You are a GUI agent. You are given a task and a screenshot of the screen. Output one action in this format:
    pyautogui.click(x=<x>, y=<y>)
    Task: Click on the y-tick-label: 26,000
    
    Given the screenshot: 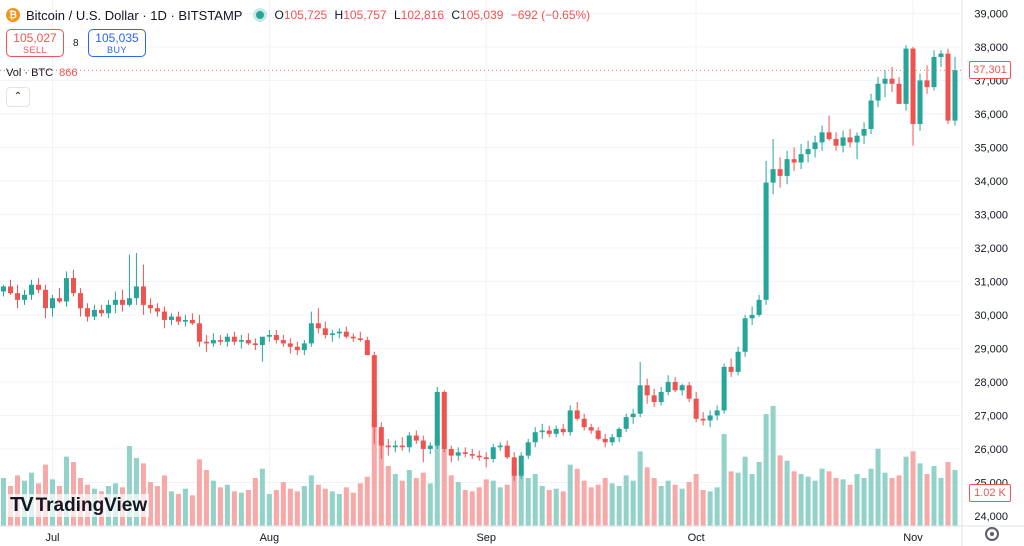 What is the action you would take?
    pyautogui.click(x=991, y=450)
    